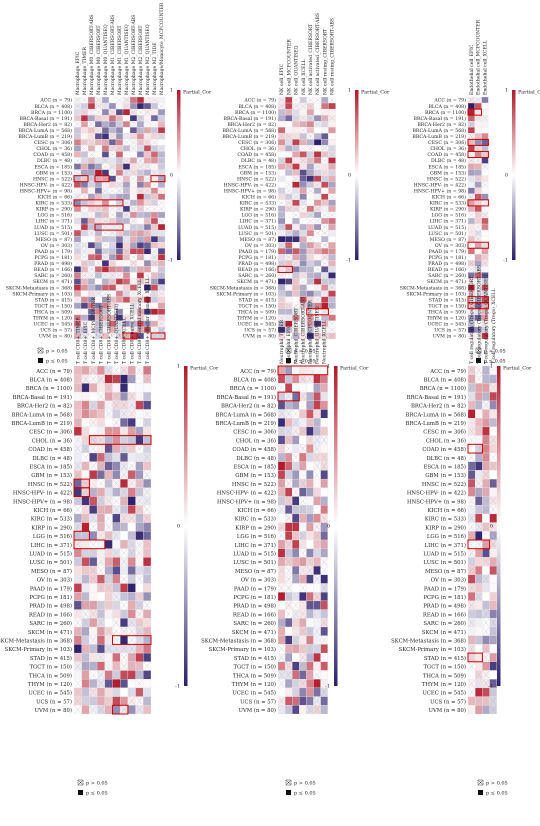  What do you see at coordinates (328, 367) in the screenshot?
I see `legend-tick: 1` at bounding box center [328, 367].